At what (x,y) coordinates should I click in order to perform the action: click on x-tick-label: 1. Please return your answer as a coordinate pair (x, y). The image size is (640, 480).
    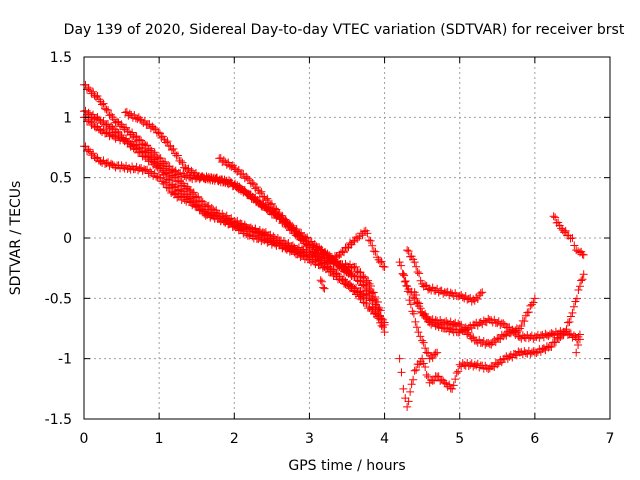
    Looking at the image, I should click on (159, 439).